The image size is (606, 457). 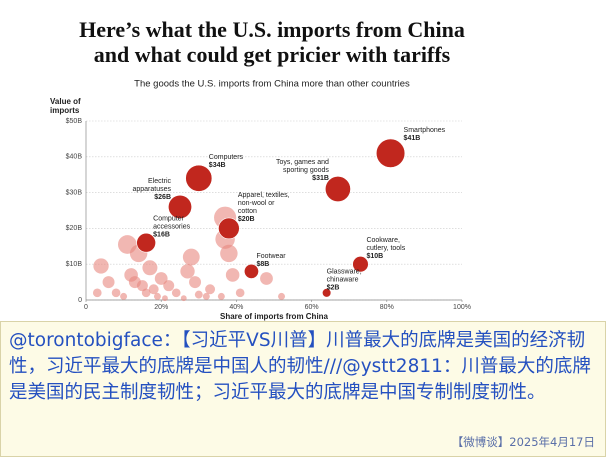 What do you see at coordinates (312, 307) in the screenshot?
I see `x-tick-label: 60%` at bounding box center [312, 307].